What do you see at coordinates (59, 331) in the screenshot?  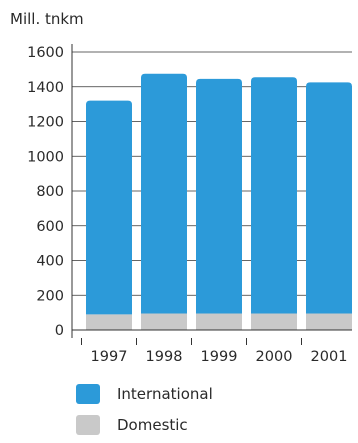 I see `y-tick-label: 0` at bounding box center [59, 331].